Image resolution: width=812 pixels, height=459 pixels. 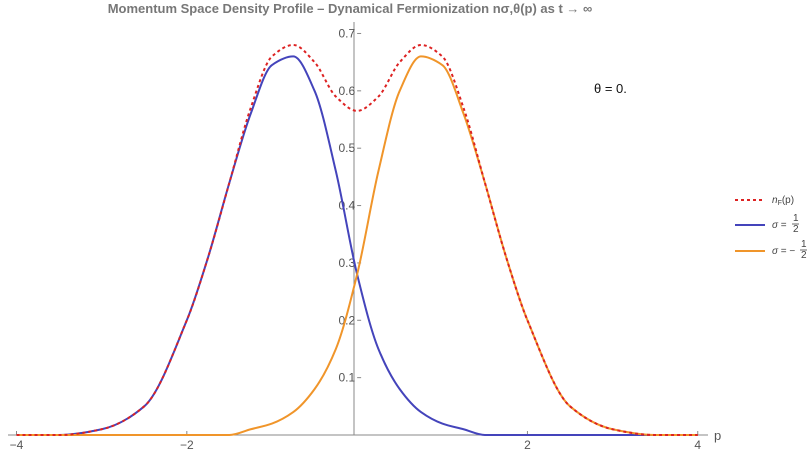 I want to click on x-tick-label: 2, so click(x=527, y=445).